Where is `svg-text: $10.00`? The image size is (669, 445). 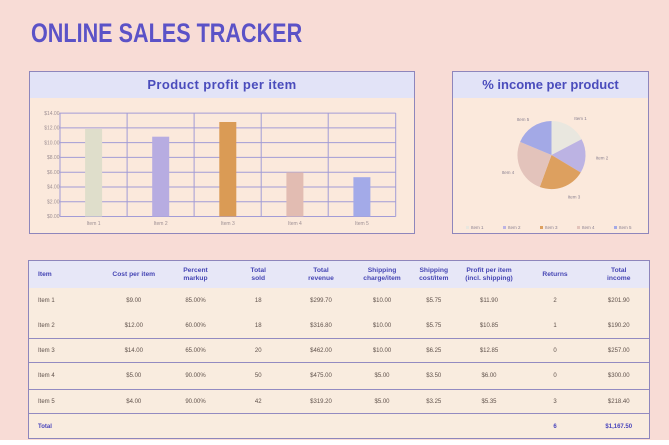 svg-text: $10.00 is located at coordinates (52, 143).